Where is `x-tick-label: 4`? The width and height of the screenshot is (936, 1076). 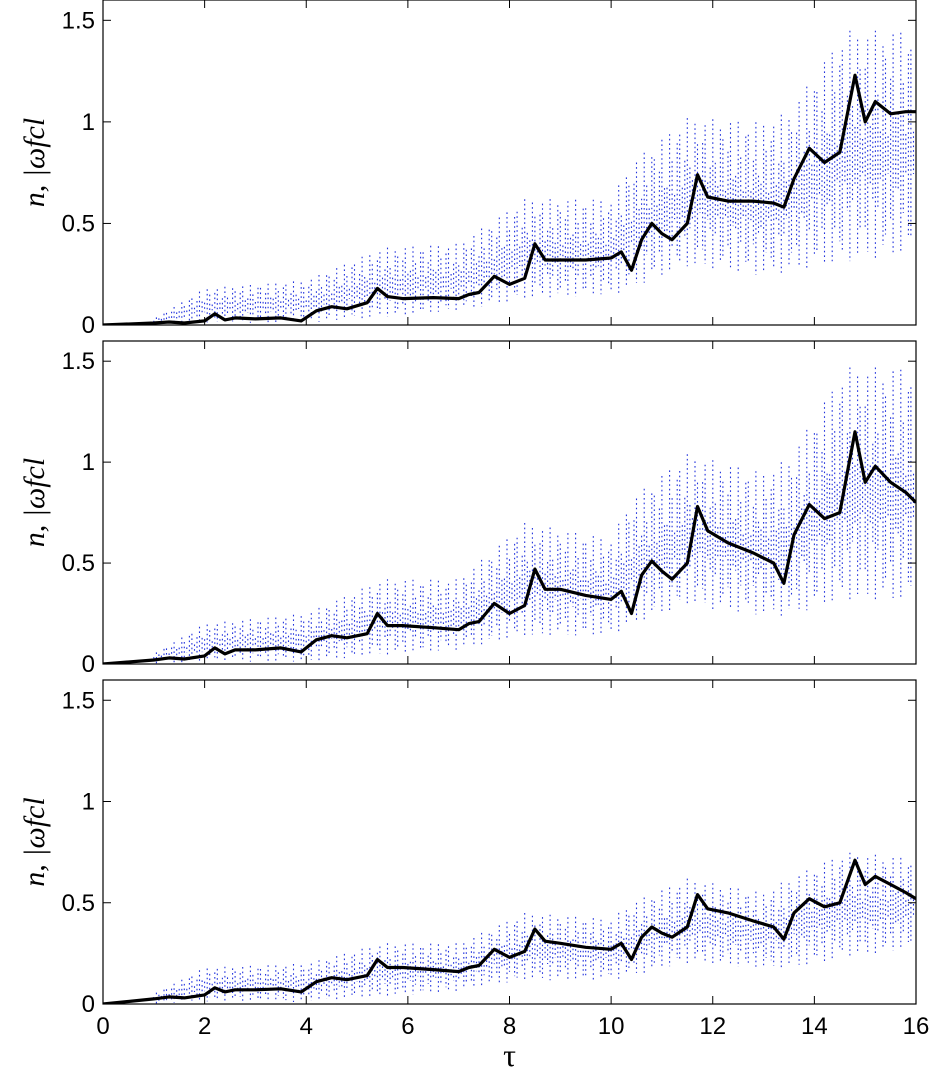
x-tick-label: 4 is located at coordinates (306, 1026).